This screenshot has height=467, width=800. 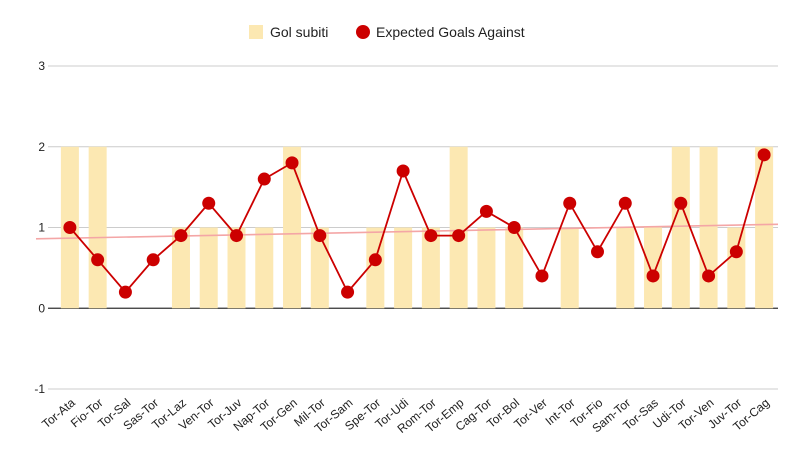 I want to click on legend-label-bars: Gol subiti, so click(x=299, y=32).